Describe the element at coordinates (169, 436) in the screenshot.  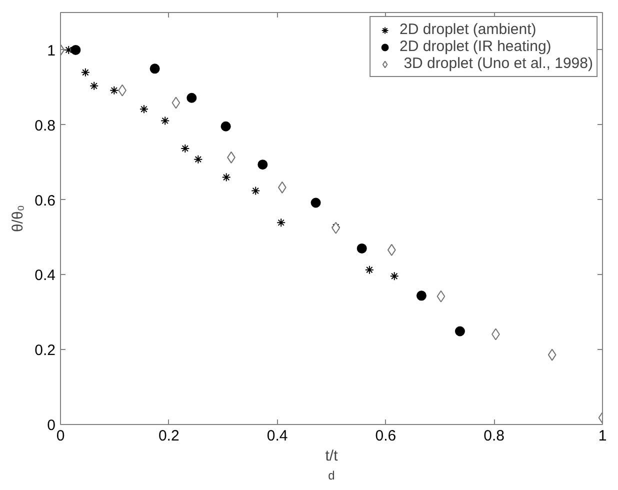
I see `x-tick-label: 0.2` at that location.